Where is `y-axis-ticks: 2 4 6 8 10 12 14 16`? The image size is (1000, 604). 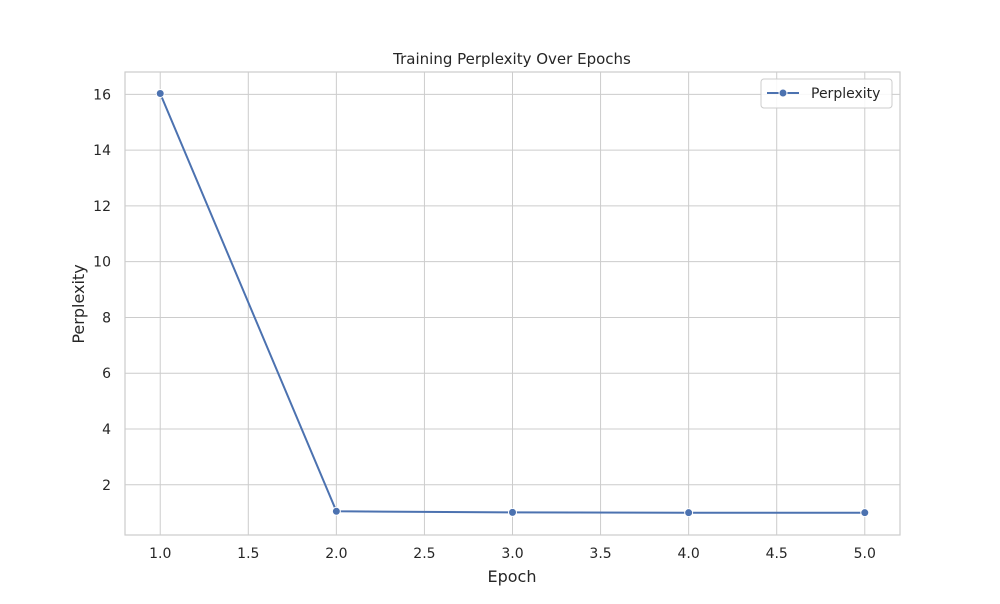 y-axis-ticks: 2 4 6 8 10 12 14 16 is located at coordinates (102, 290).